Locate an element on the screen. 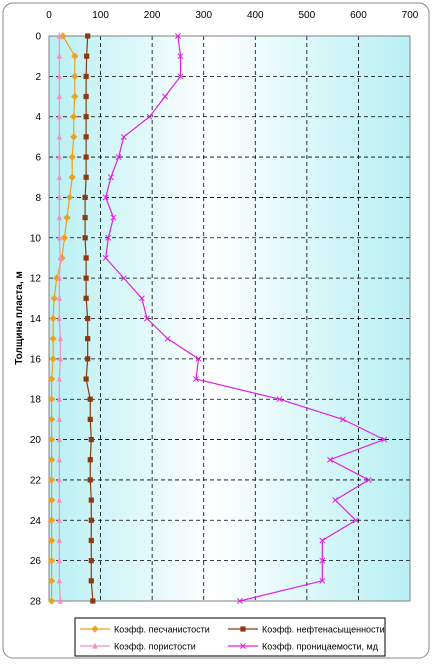 The height and width of the screenshot is (668, 434). legend-label: Коэфф. нефтенасыщенности is located at coordinates (323, 630).